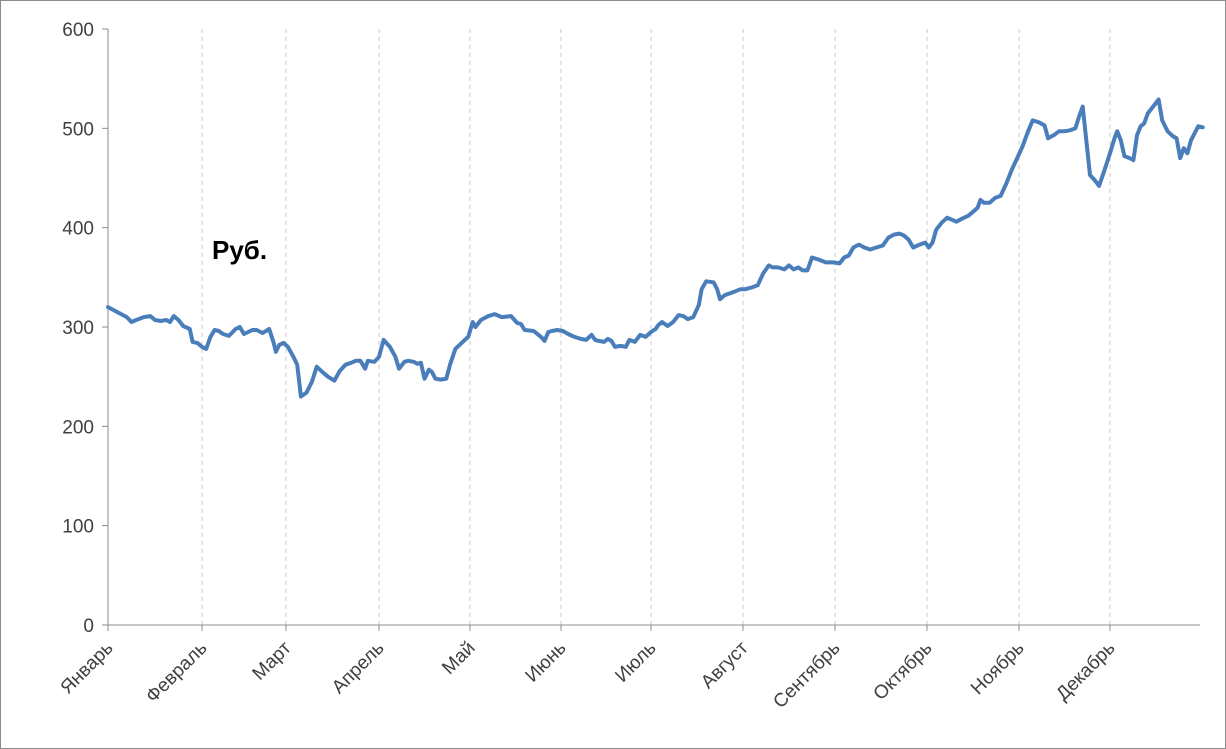 This screenshot has width=1226, height=749. What do you see at coordinates (358, 668) in the screenshot?
I see `x-tick-label-3: Апрель` at bounding box center [358, 668].